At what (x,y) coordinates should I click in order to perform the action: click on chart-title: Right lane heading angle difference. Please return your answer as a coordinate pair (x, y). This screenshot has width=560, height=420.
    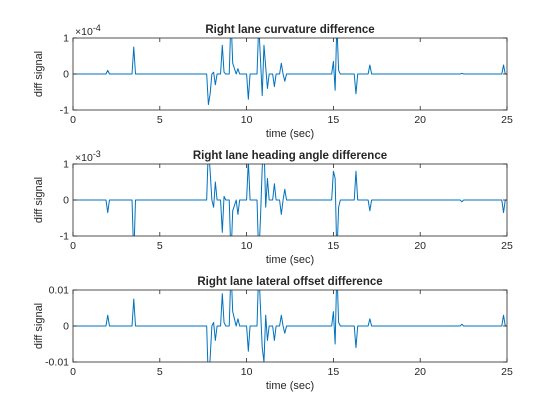
    Looking at the image, I should click on (290, 156).